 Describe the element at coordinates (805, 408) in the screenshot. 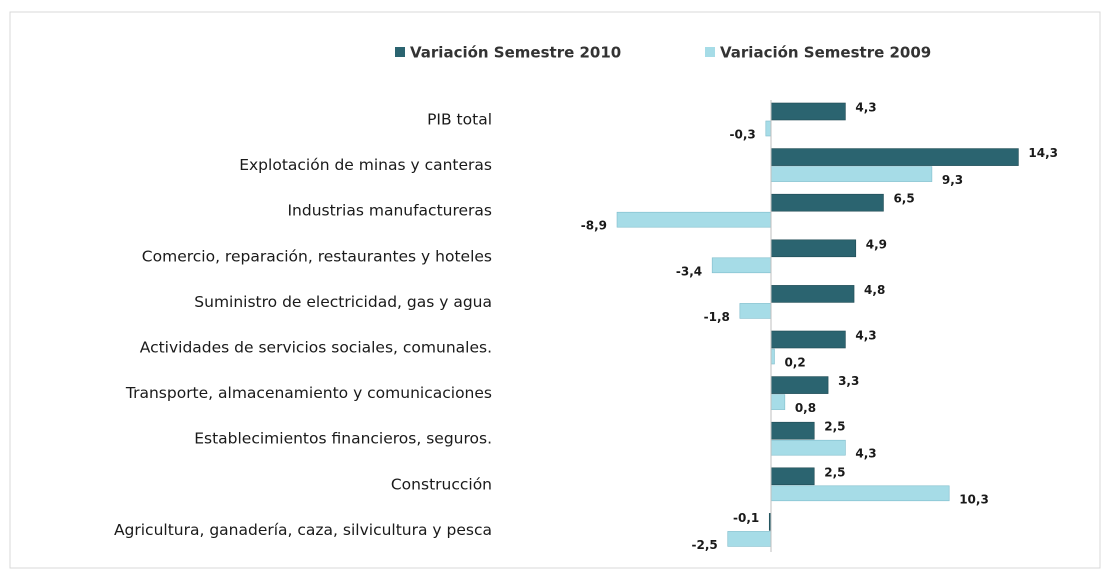

I see `value-label: 0,8` at that location.